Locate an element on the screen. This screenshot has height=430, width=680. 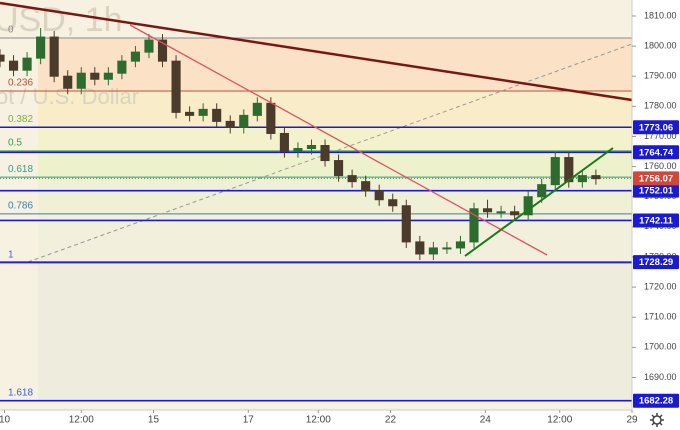
fib-label: 0 is located at coordinates (11, 30).